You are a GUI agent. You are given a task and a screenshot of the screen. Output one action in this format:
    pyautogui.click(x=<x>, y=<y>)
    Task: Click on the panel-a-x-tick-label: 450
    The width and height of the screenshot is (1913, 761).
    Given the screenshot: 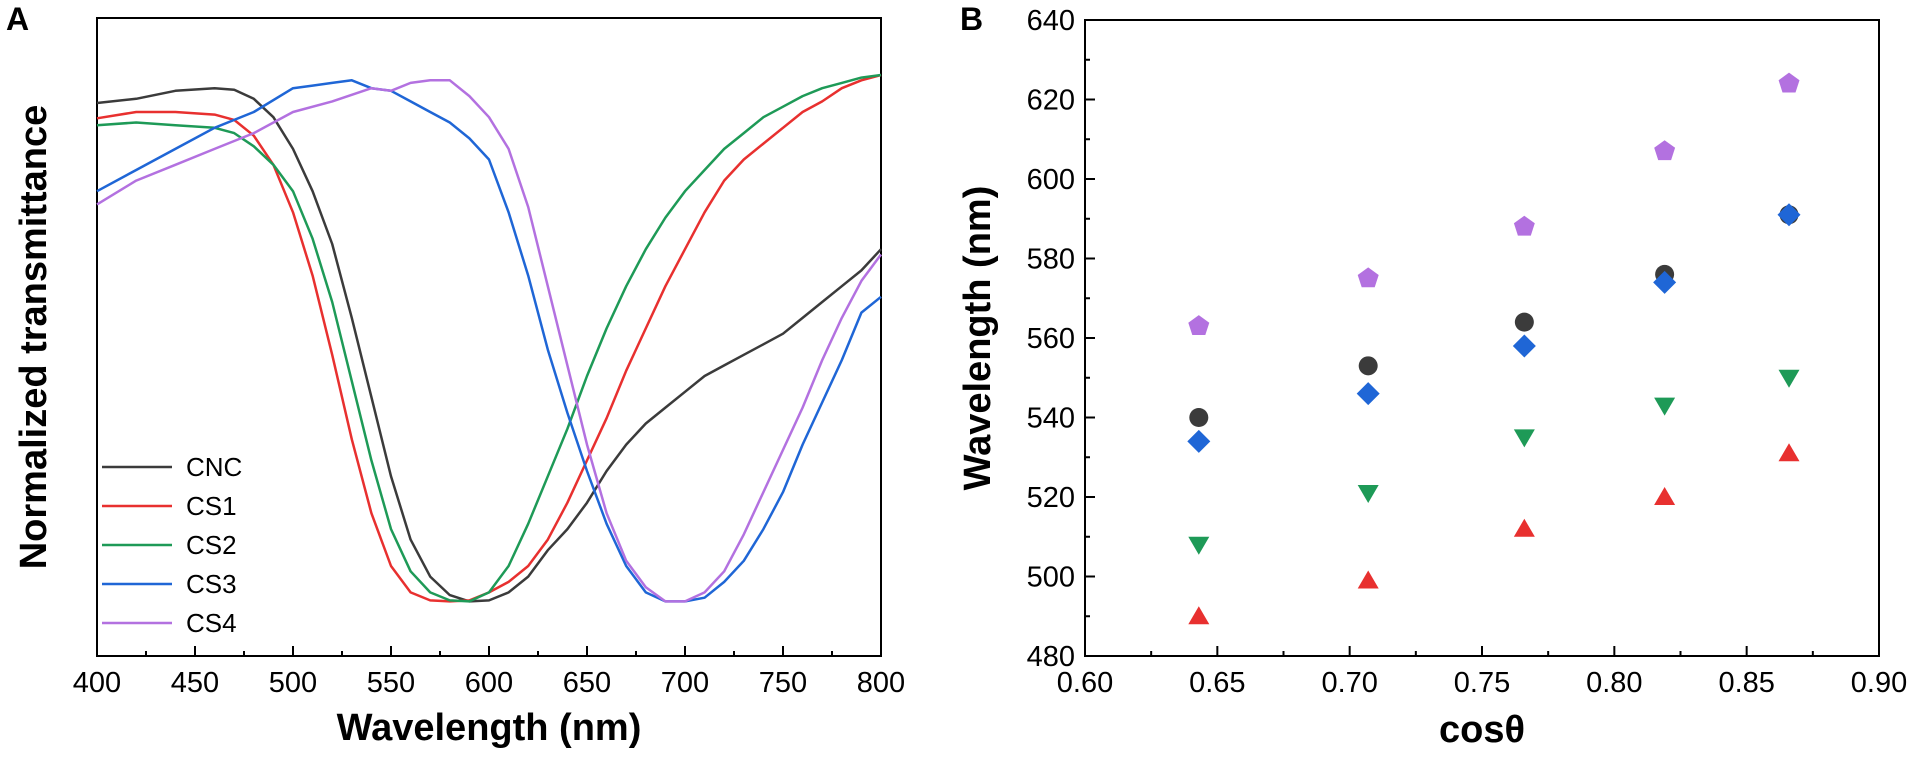 What is the action you would take?
    pyautogui.click(x=195, y=683)
    